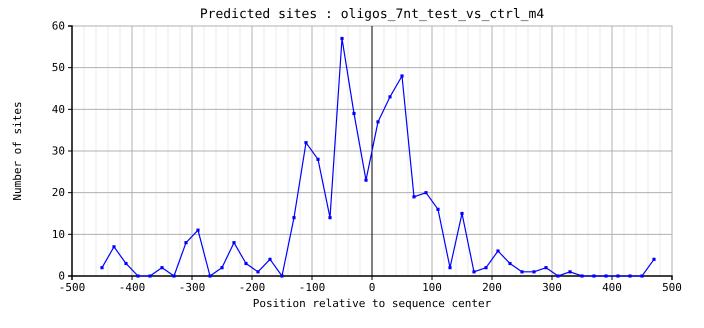 The height and width of the screenshot is (328, 704). Describe the element at coordinates (58, 67) in the screenshot. I see `y-tick-label: 50` at that location.